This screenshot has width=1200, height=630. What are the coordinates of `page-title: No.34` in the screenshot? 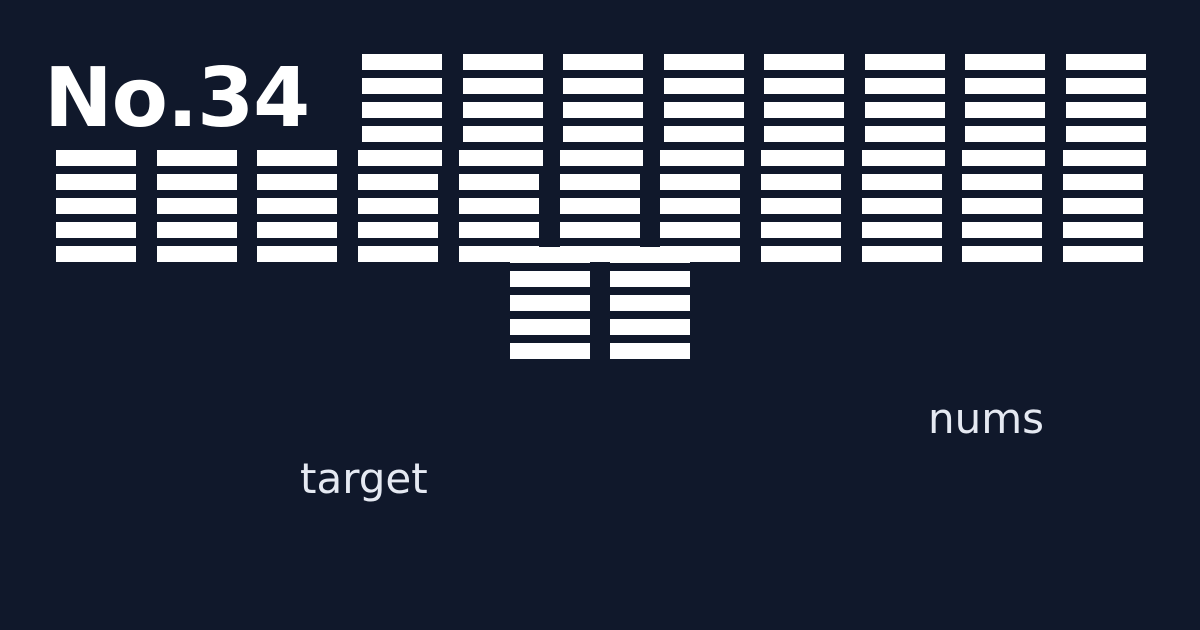 It's located at (177, 98).